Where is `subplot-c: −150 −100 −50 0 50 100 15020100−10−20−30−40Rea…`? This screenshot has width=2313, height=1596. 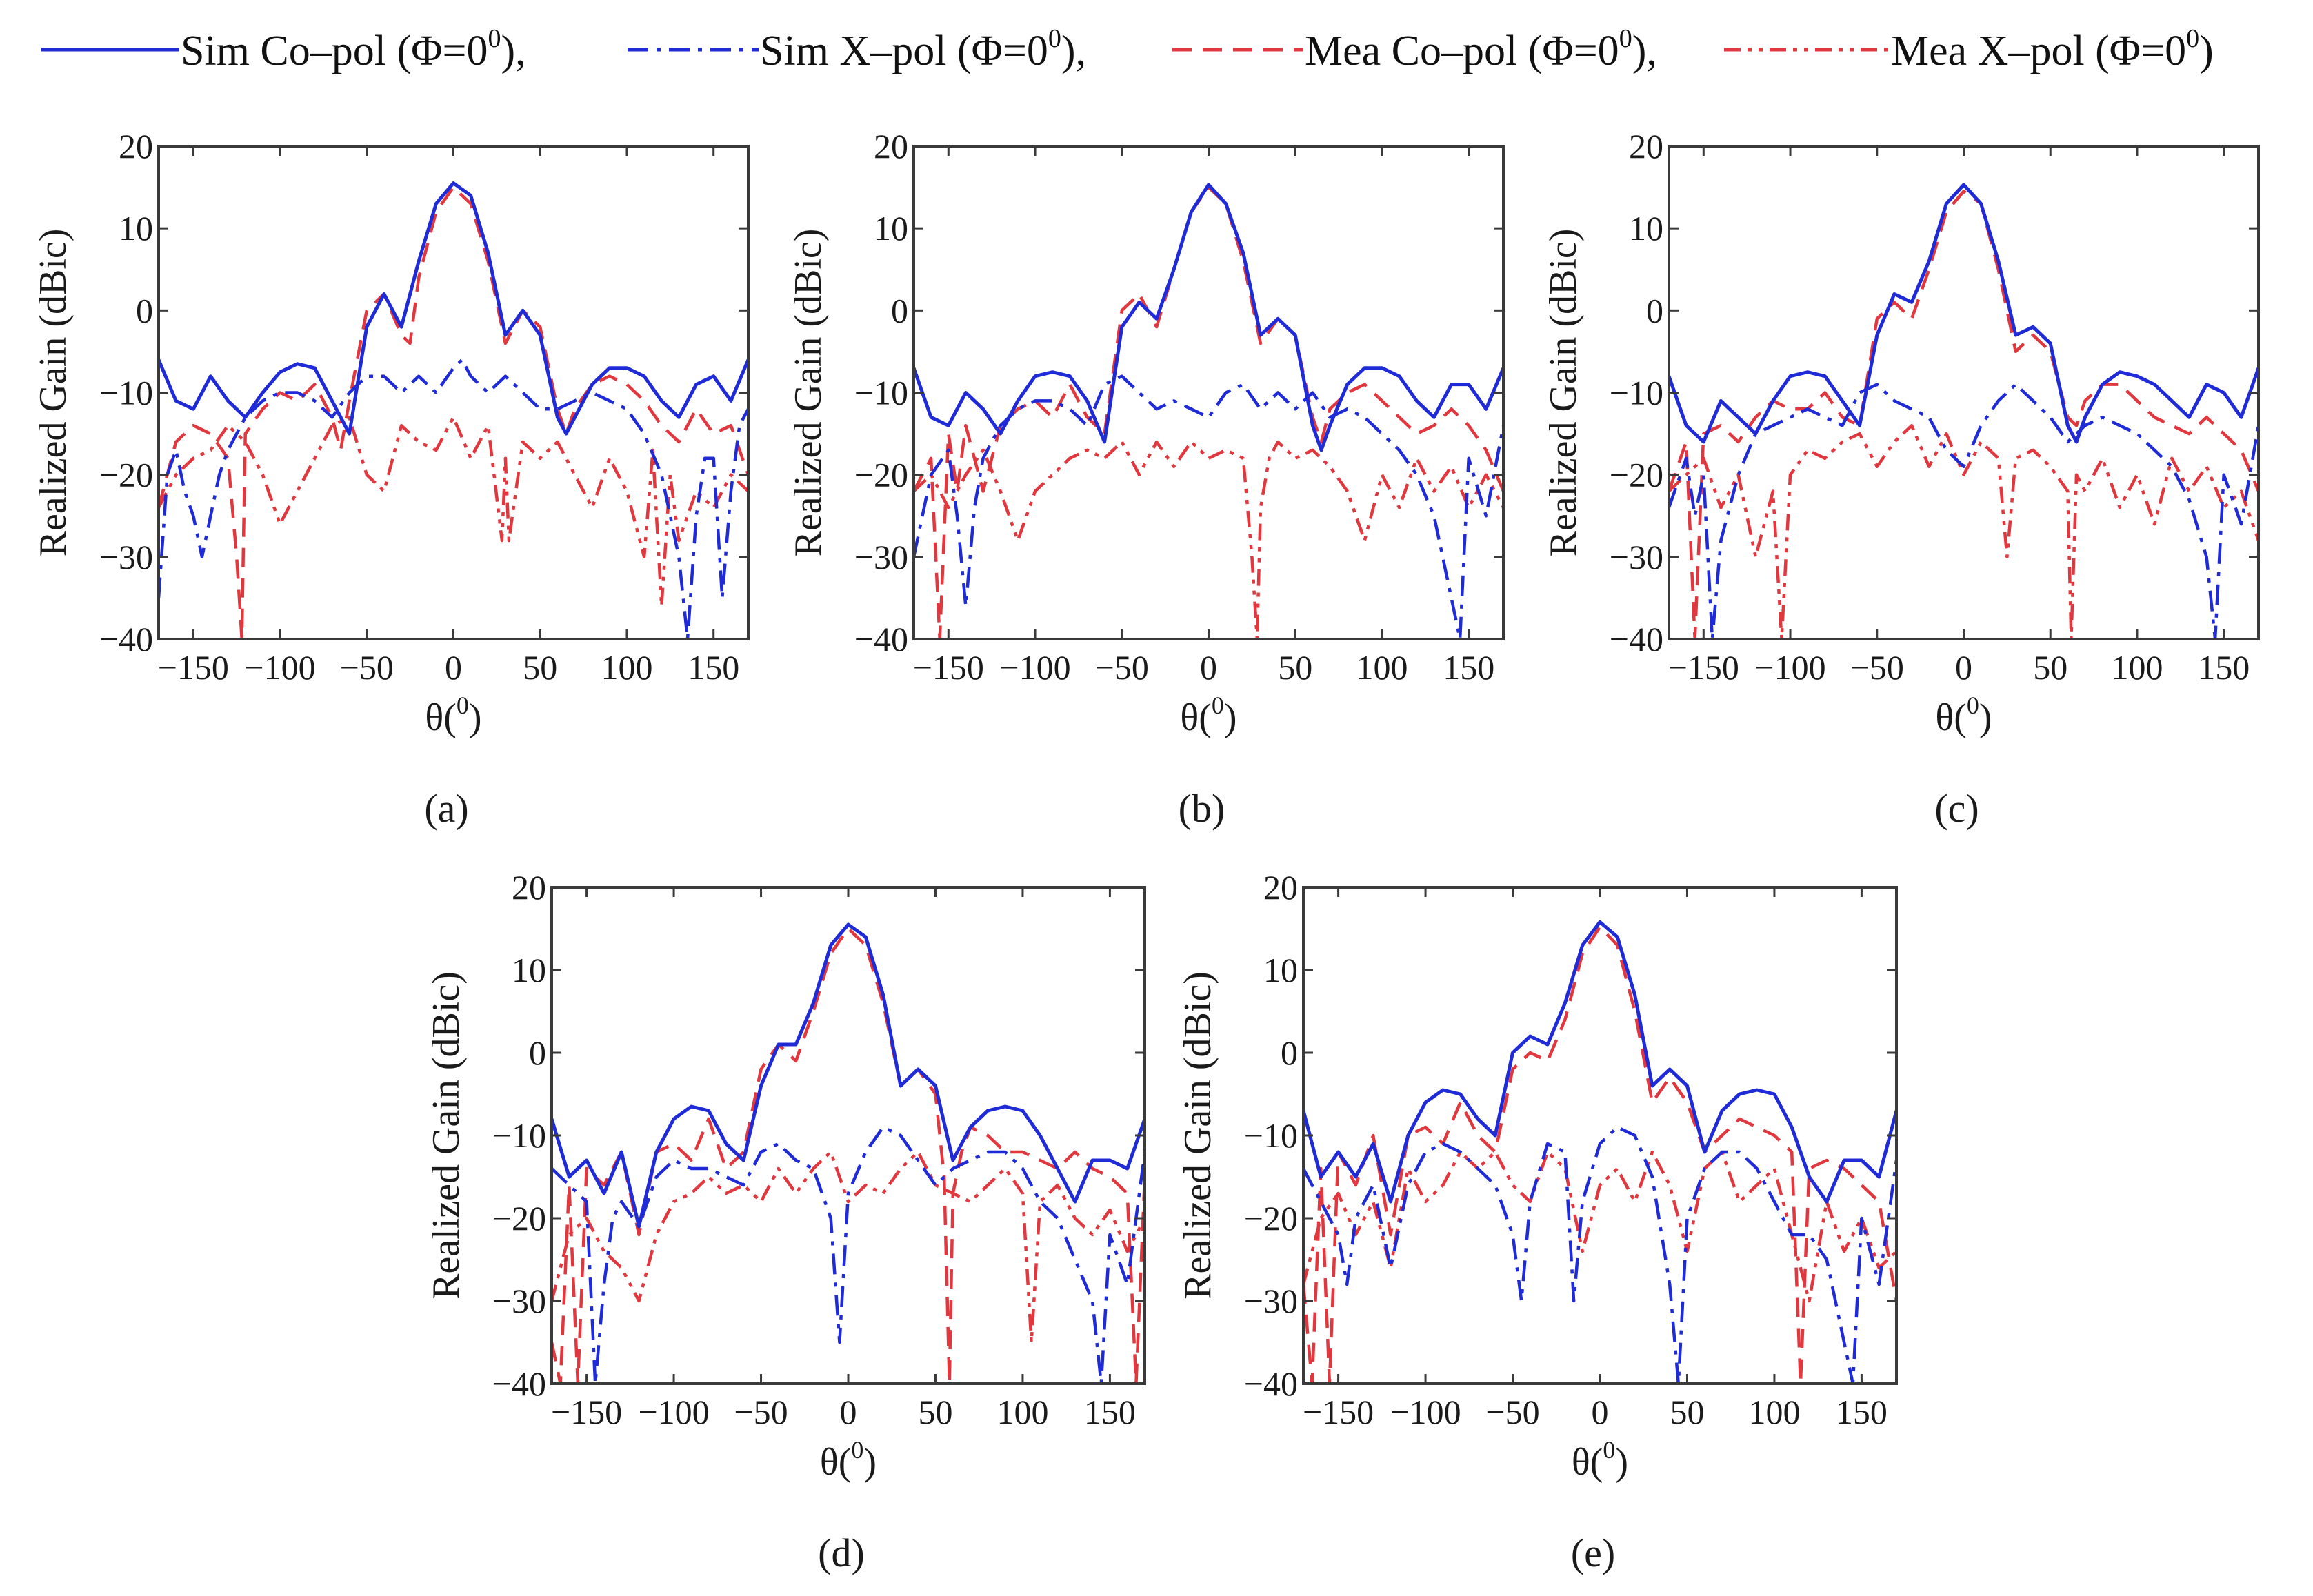 subplot-c: −150 −100 −50 0 50 100 15020100−10−20−30−40Rea… is located at coordinates (1901, 479).